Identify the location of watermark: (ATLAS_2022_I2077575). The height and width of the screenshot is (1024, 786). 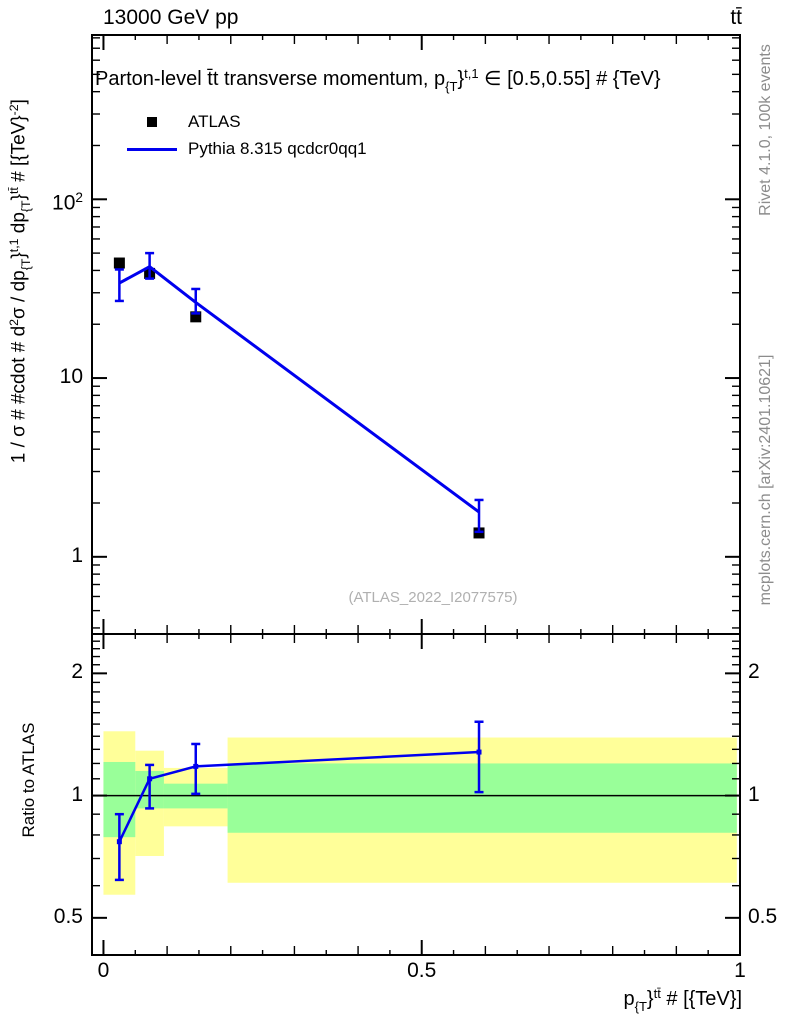
(433, 597).